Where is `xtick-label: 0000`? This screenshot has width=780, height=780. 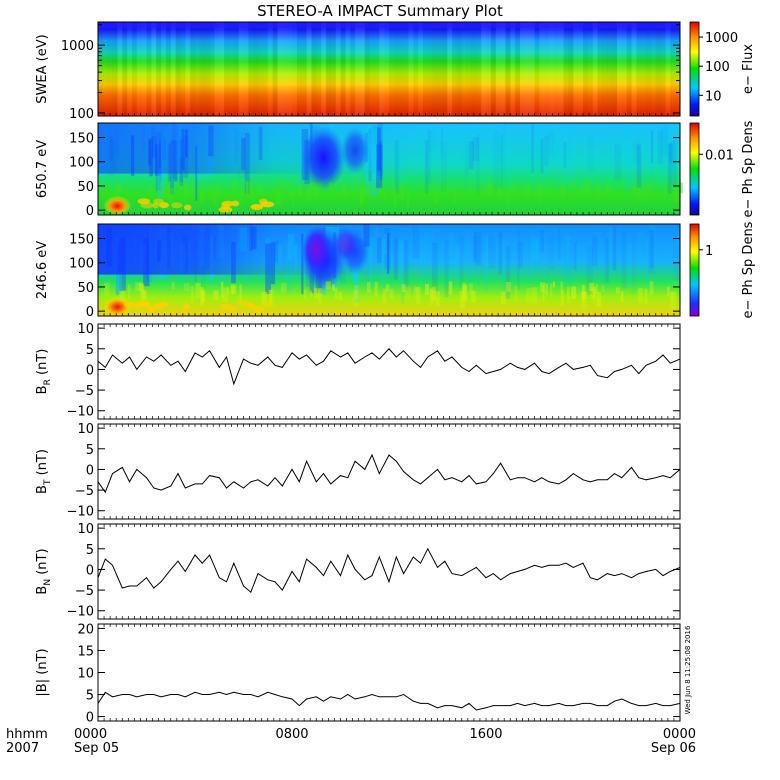
xtick-label: 0000 is located at coordinates (90, 734).